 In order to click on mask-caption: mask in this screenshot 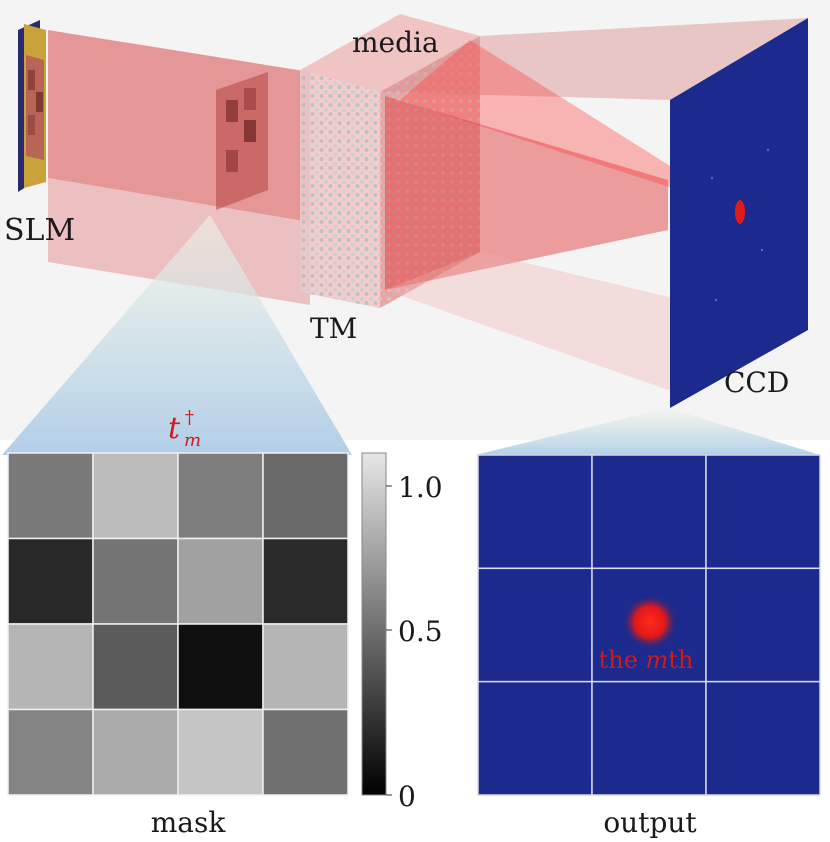, I will do `click(189, 822)`.